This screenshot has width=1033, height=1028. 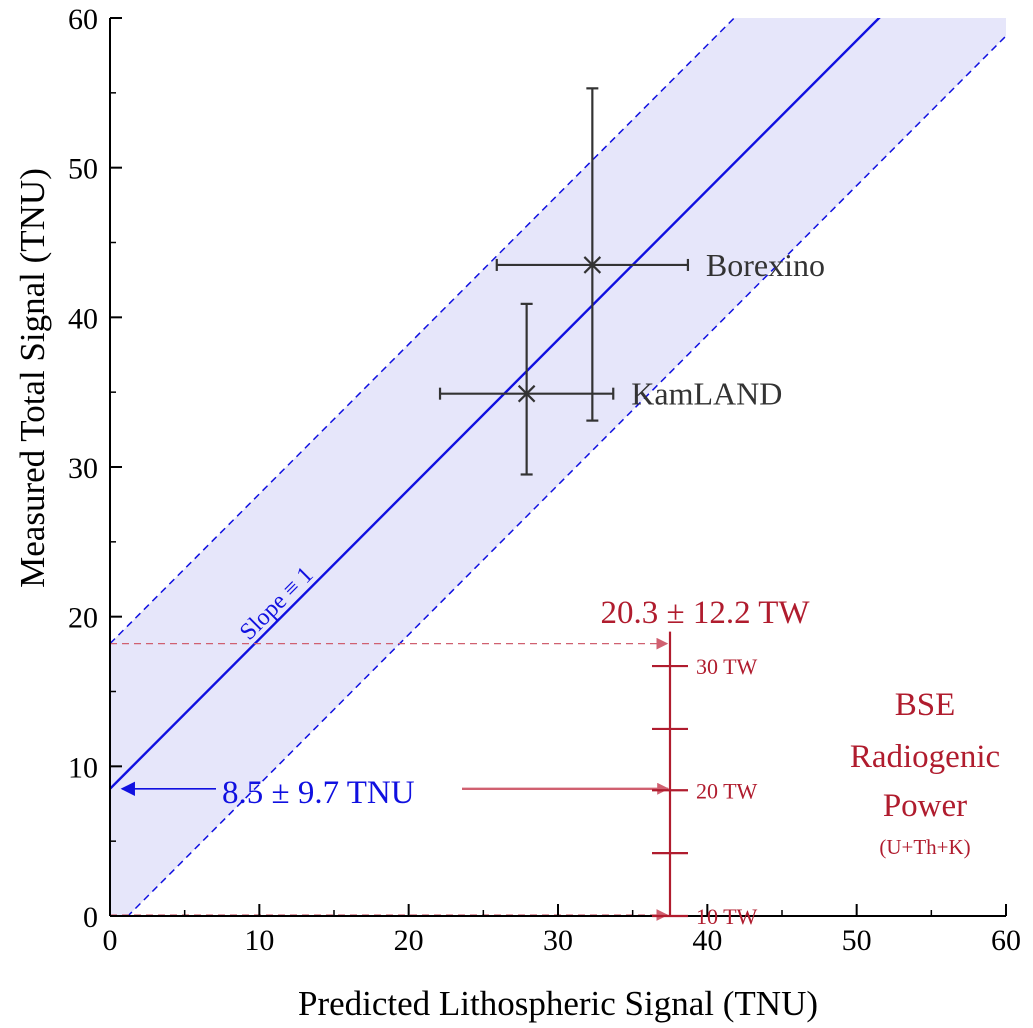 What do you see at coordinates (1006, 940) in the screenshot?
I see `x-tick-label: 60` at bounding box center [1006, 940].